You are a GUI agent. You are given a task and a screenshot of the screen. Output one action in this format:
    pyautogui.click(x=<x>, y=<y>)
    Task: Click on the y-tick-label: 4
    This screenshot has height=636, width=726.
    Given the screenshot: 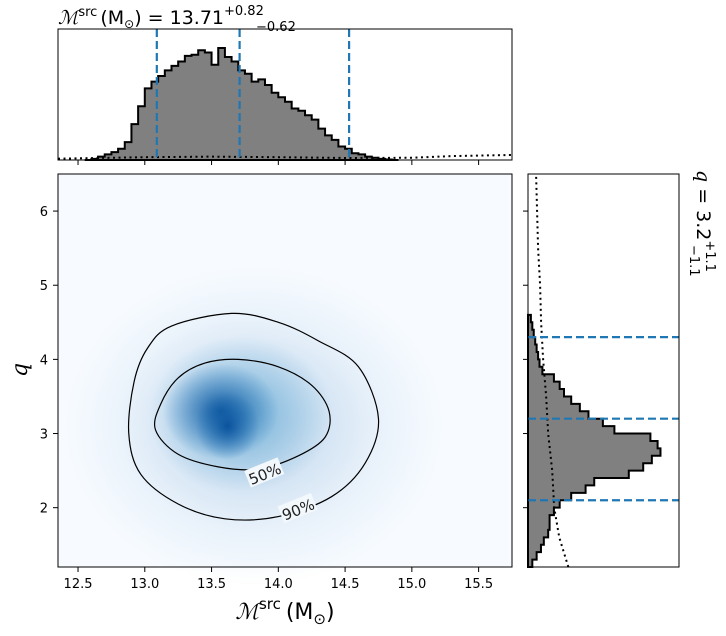 What is the action you would take?
    pyautogui.click(x=44, y=360)
    